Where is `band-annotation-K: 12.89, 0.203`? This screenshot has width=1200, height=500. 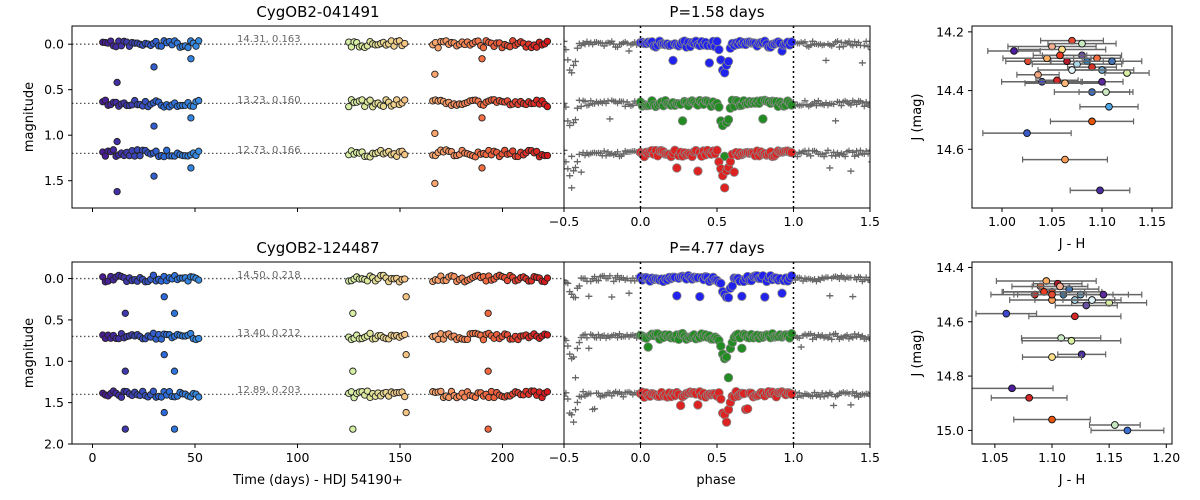
band-annotation-K: 12.89, 0.203 is located at coordinates (269, 390).